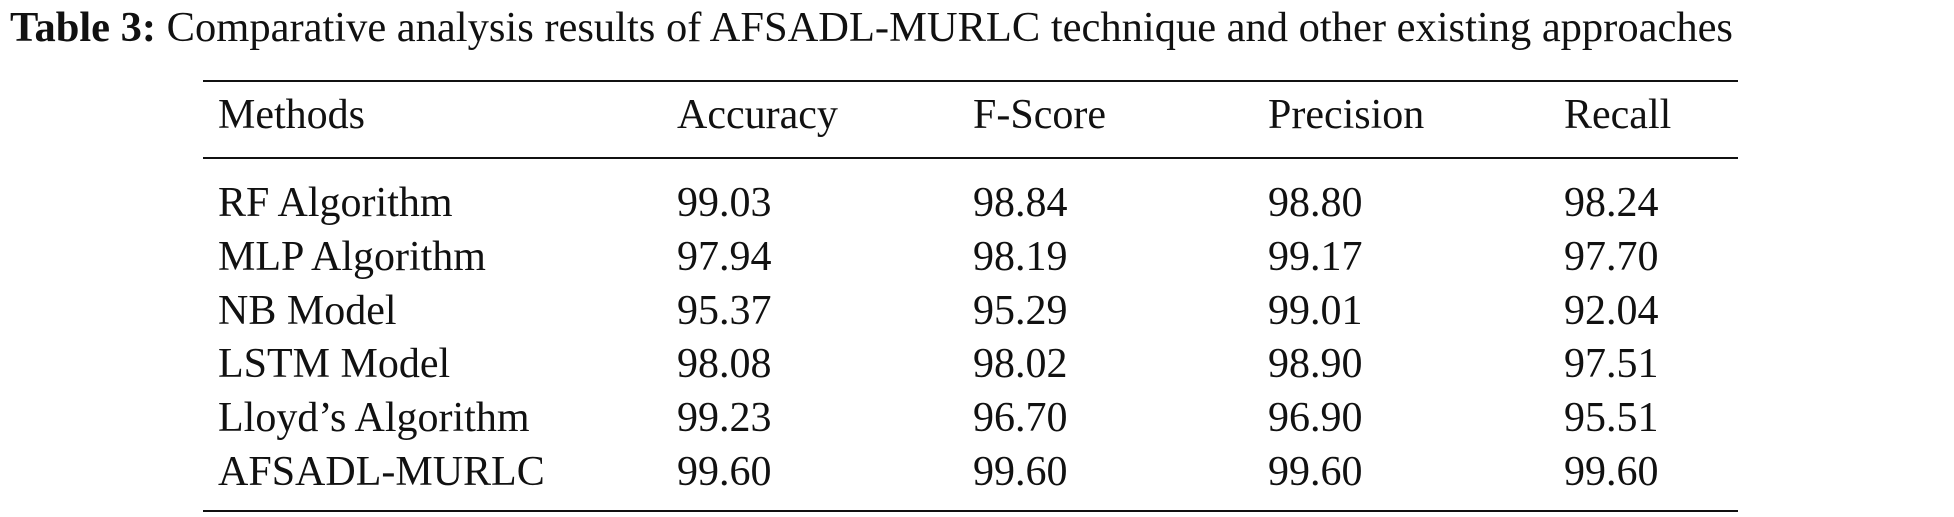 This screenshot has width=1954, height=517. What do you see at coordinates (1346, 115) in the screenshot?
I see `header-cell: Precision` at bounding box center [1346, 115].